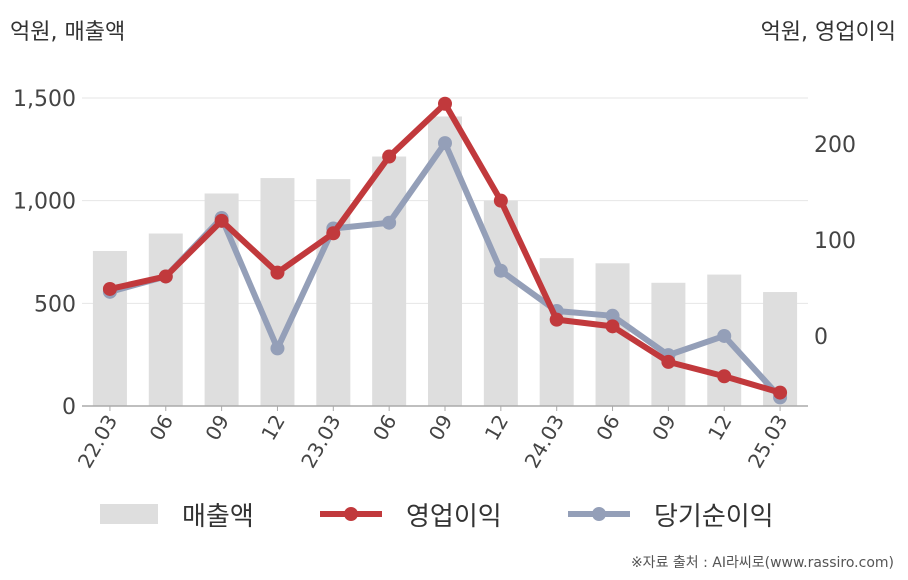 The height and width of the screenshot is (580, 908). I want to click on legend-label-operating: 영업이익, so click(454, 516).